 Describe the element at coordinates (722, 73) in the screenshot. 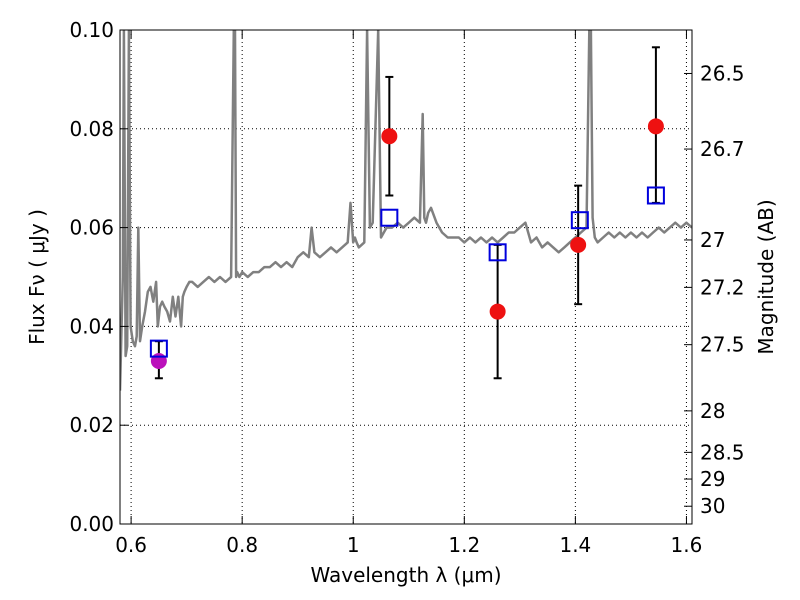

I see `right-tick-label: 26.5` at that location.